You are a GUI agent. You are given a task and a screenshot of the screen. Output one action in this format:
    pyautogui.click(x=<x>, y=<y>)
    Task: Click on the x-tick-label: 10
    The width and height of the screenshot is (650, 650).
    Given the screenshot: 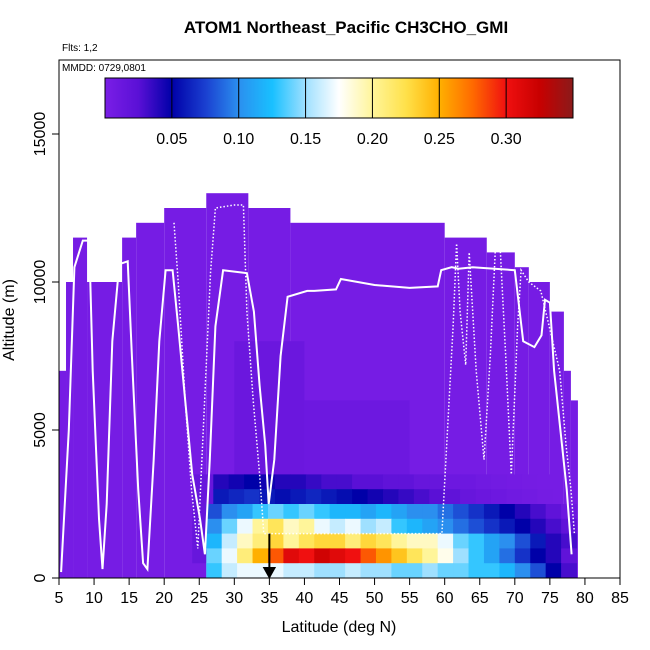 What is the action you would take?
    pyautogui.click(x=94, y=598)
    